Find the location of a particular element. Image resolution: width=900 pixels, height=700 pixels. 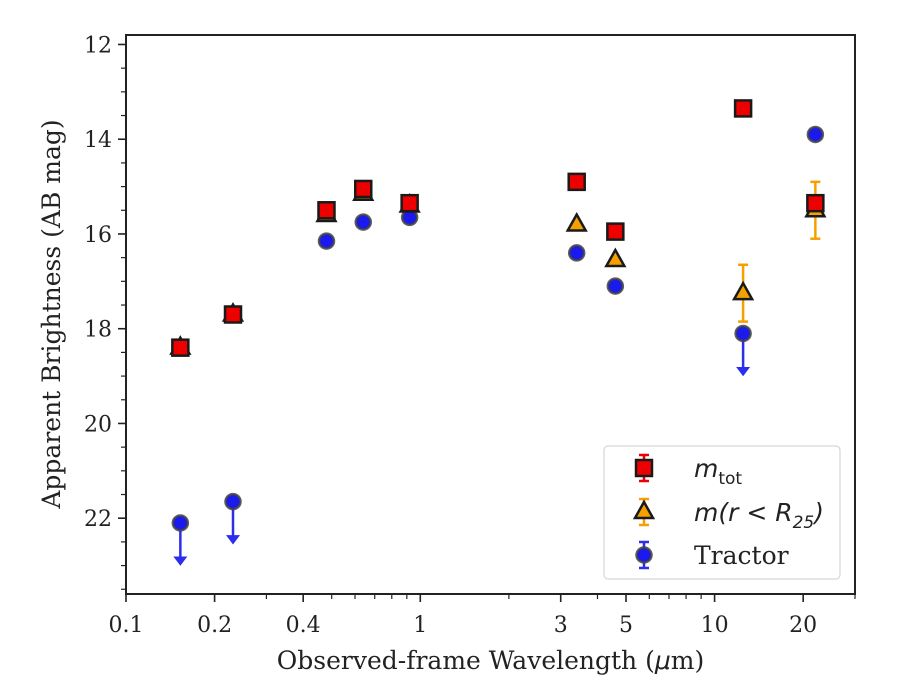

y-axis-label: Apparent Brightness (AB mag) is located at coordinates (51, 314).